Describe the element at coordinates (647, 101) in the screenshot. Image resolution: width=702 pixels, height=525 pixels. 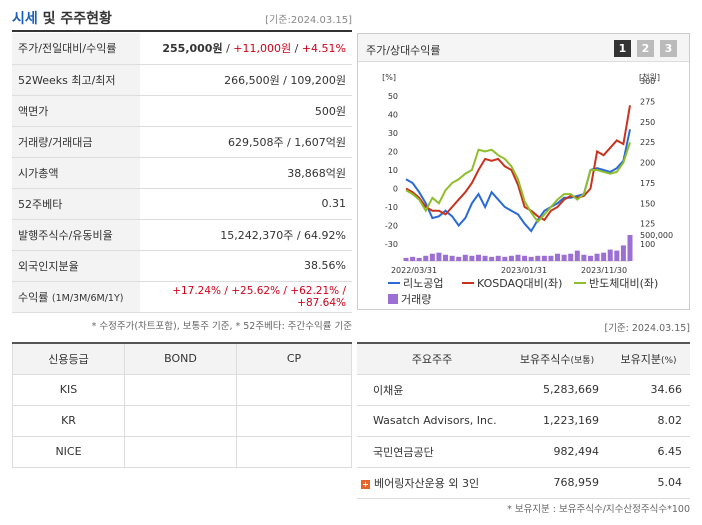
I see `right-tick-label: 275` at that location.